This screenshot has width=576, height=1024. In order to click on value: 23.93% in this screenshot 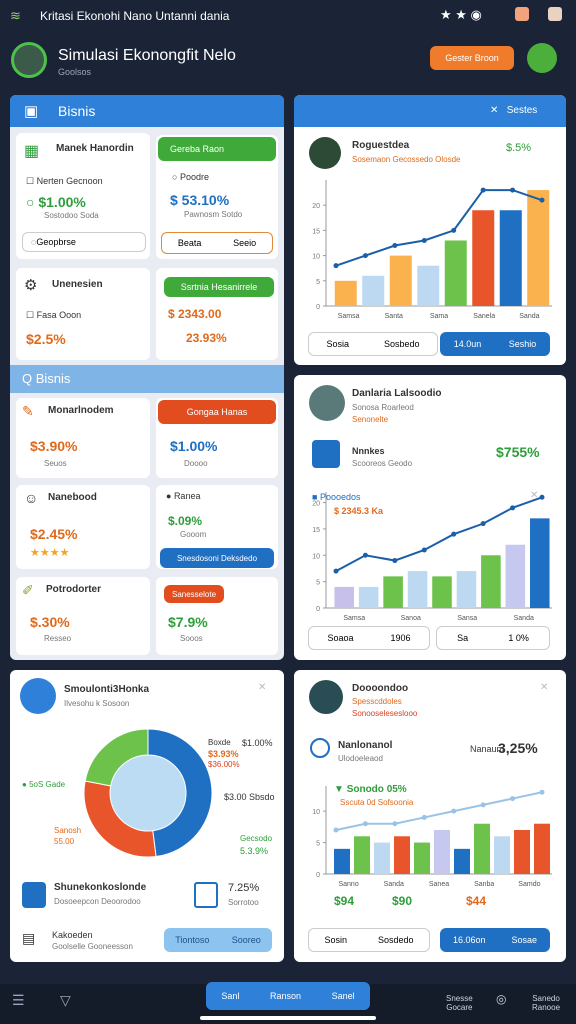, I will do `click(206, 338)`.